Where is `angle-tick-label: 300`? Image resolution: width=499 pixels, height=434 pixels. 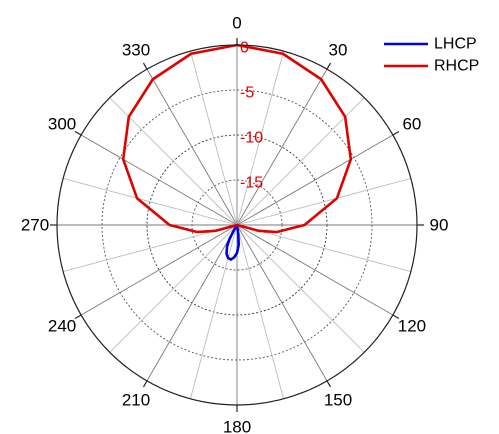 angle-tick-label: 300 is located at coordinates (62, 124).